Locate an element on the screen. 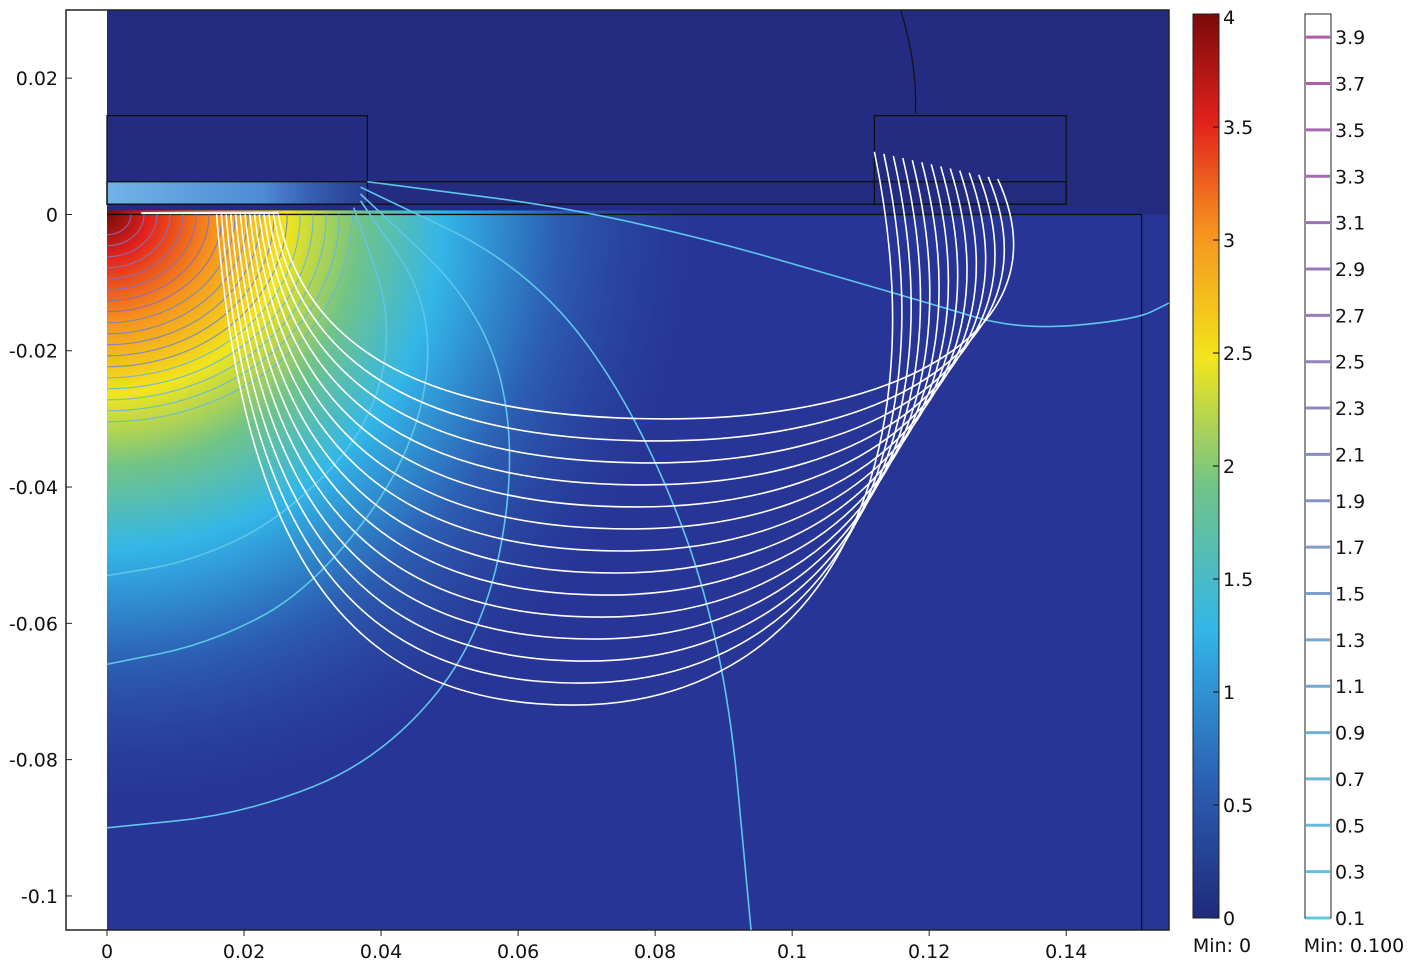 The image size is (1422, 962). colorbar-ticks: 0 0.5 1 1.5 2 2.5 3 3.5 4 is located at coordinates (1233, 468).